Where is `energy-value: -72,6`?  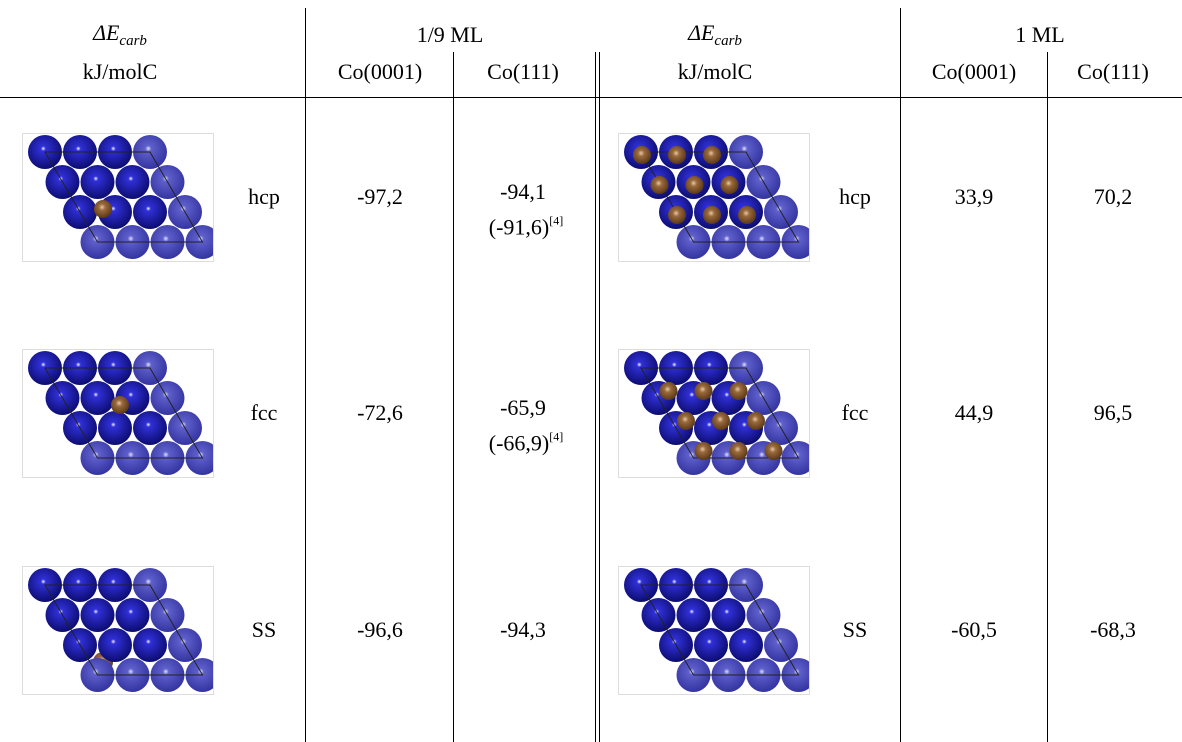
energy-value: -72,6 is located at coordinates (380, 412).